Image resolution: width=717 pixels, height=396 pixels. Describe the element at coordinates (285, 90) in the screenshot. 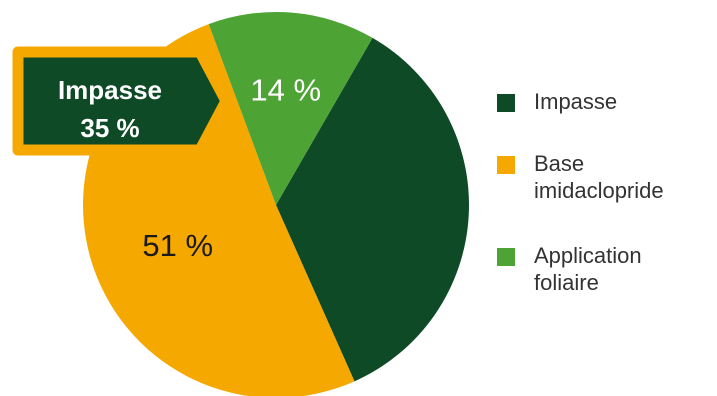

I see `slice-value-label-application-foliaire: 14 %` at that location.